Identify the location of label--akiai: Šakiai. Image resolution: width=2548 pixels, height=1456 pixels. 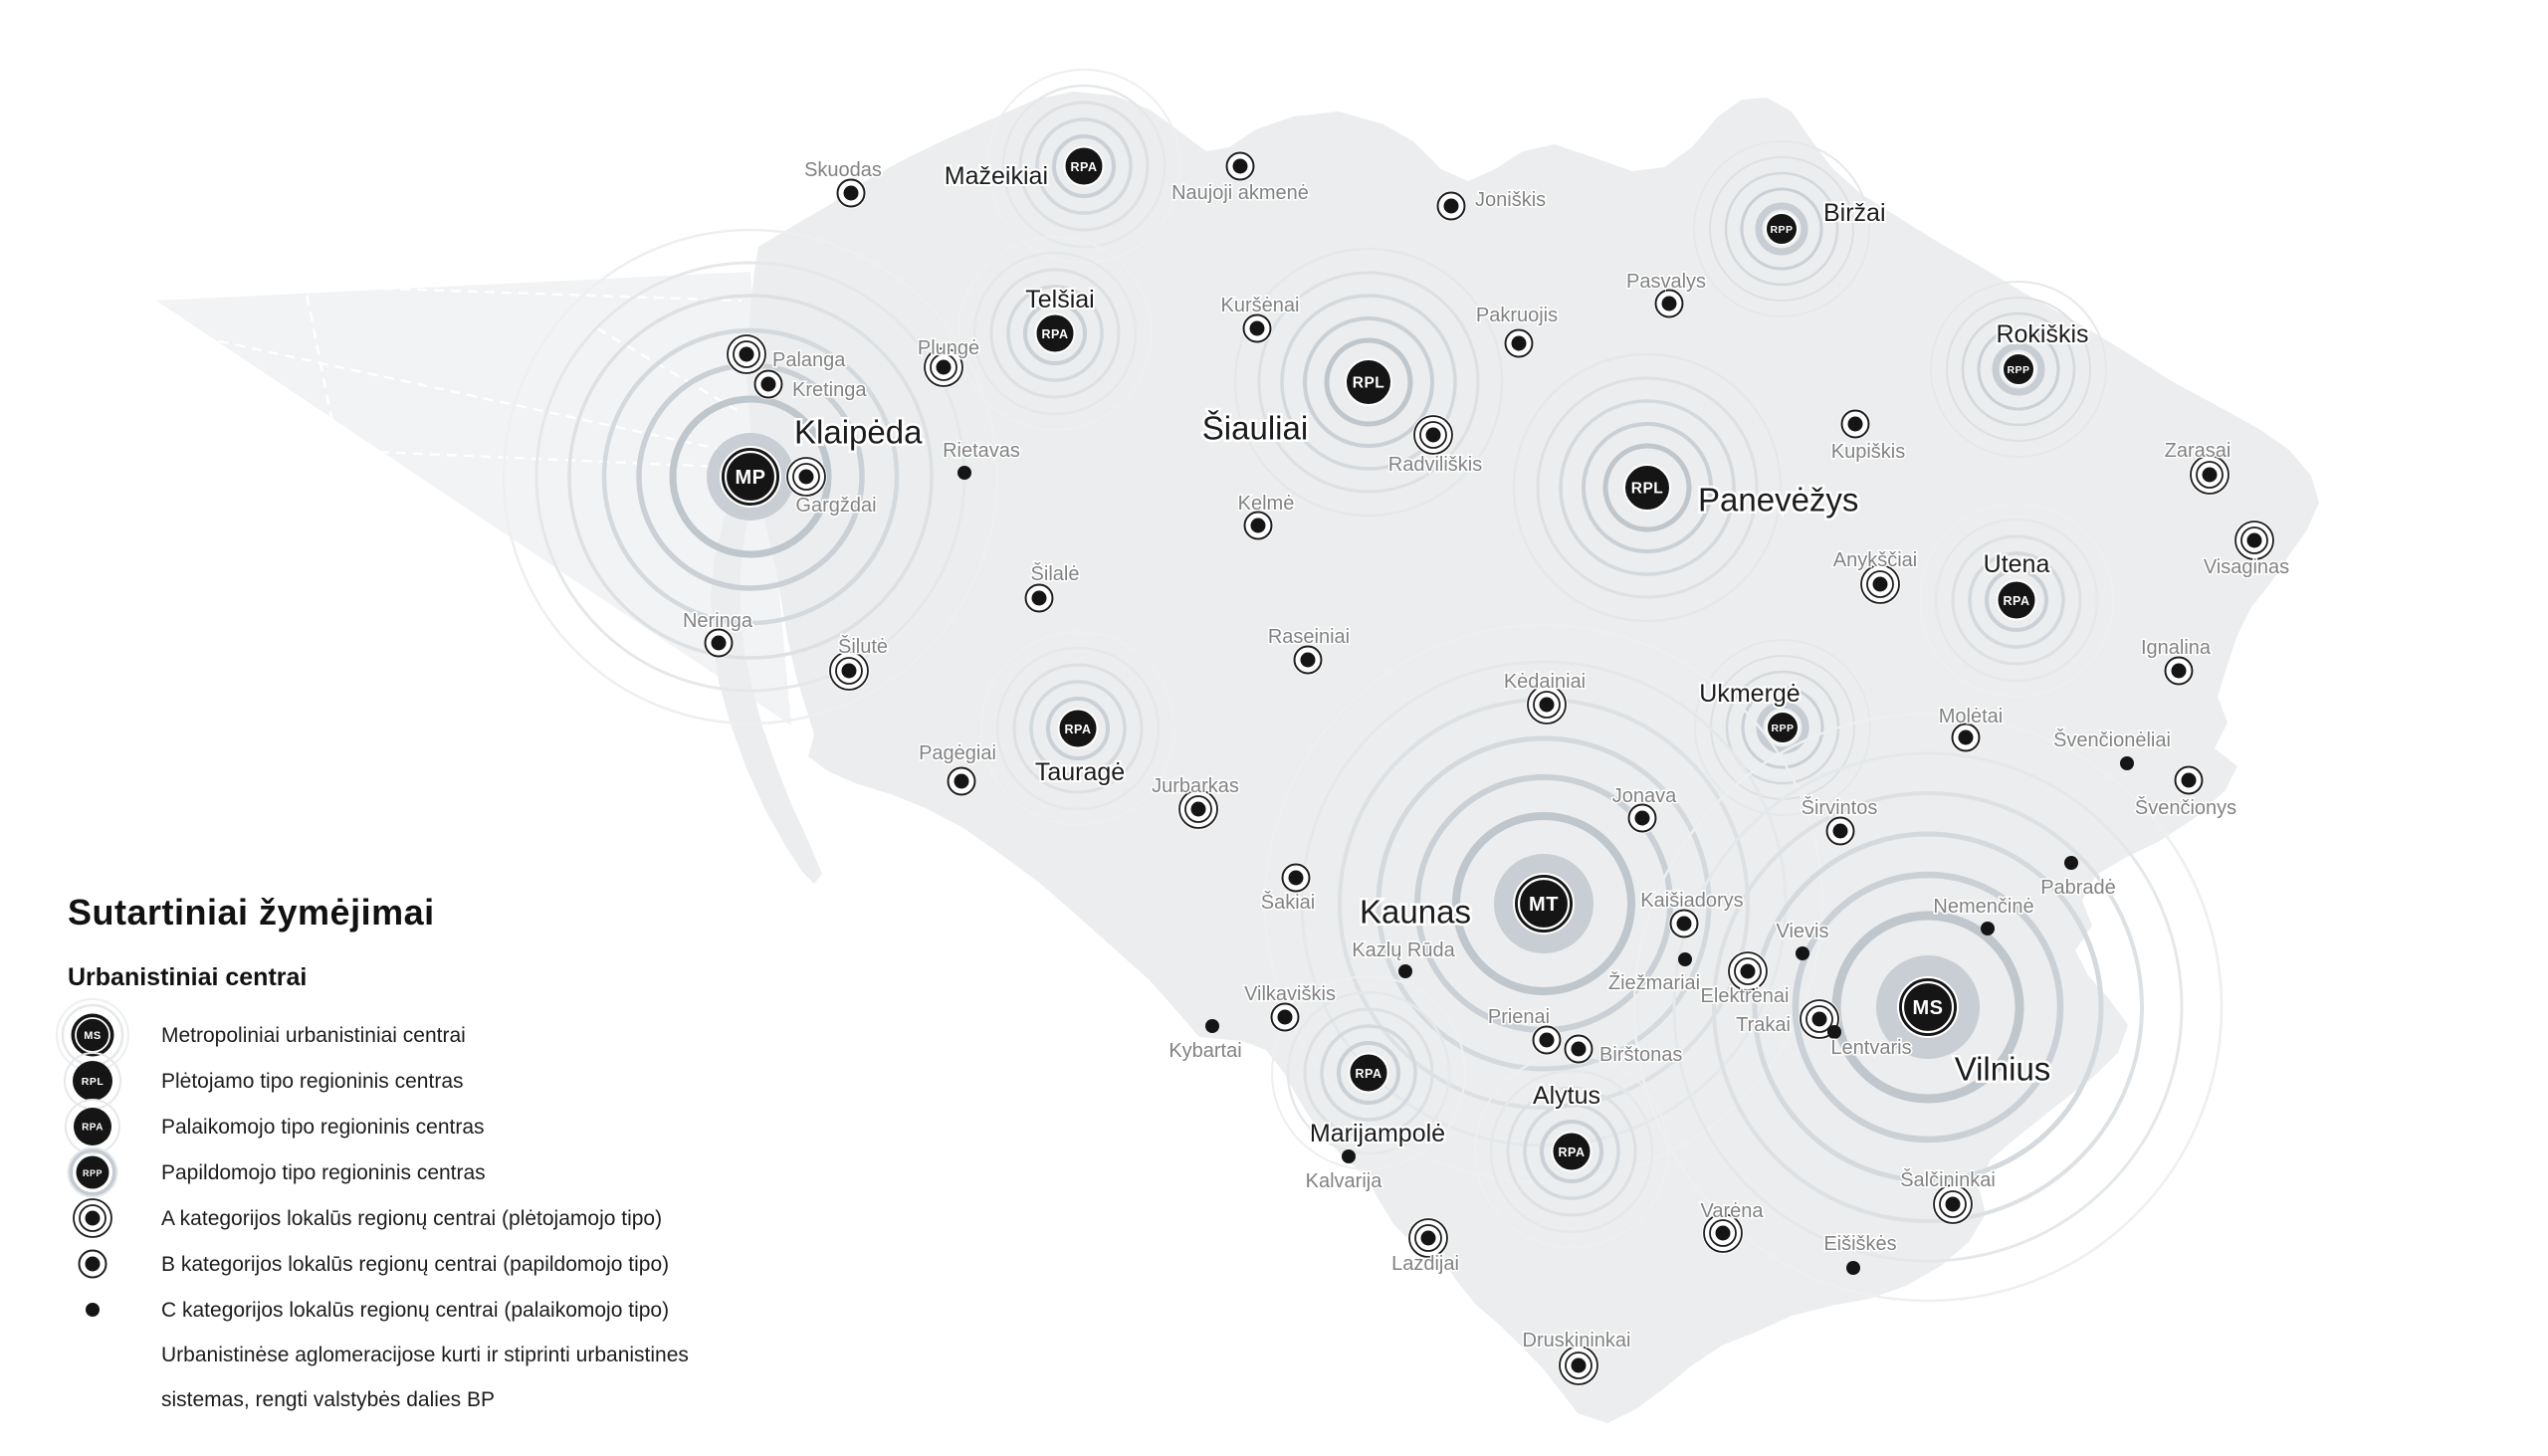
(1288, 902).